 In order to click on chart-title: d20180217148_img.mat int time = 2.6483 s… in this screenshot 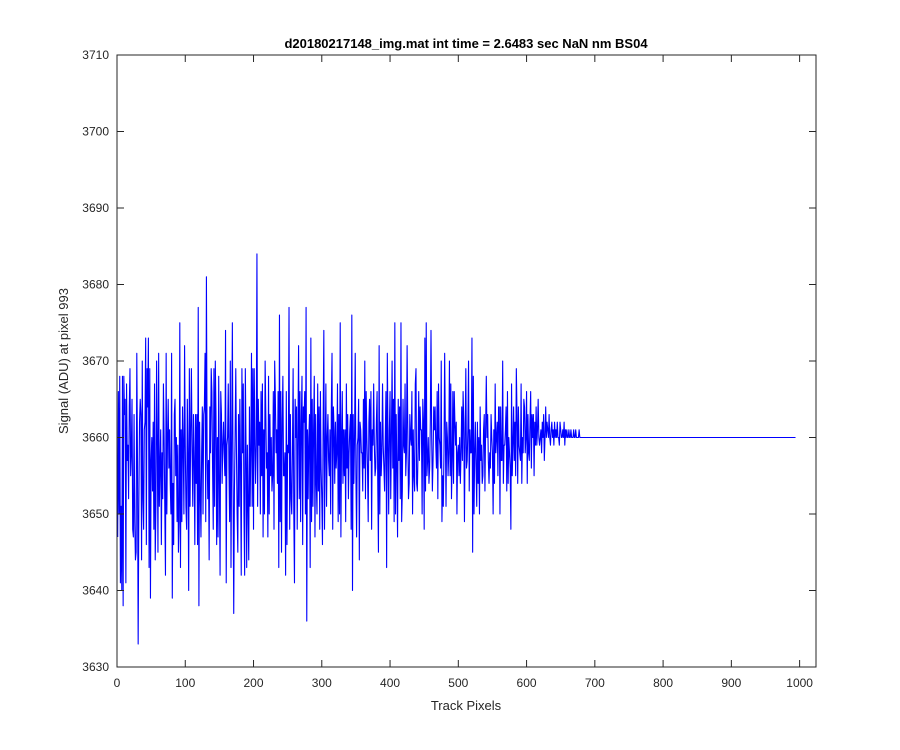, I will do `click(466, 43)`.